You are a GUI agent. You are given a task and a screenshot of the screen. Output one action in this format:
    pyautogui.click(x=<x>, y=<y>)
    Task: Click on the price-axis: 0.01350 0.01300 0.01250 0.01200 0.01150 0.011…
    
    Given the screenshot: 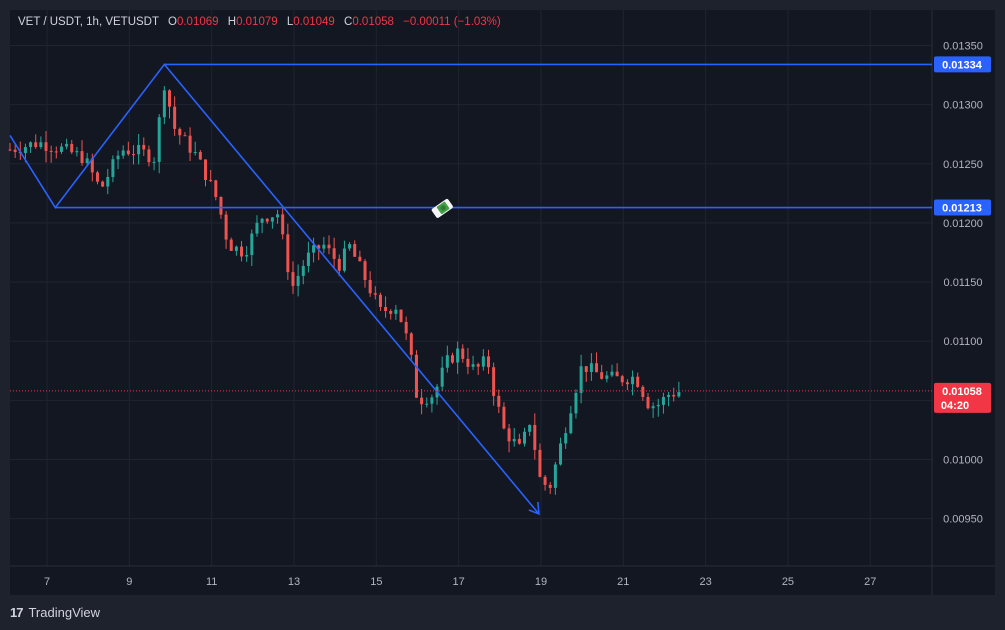 What is the action you would take?
    pyautogui.click(x=963, y=282)
    